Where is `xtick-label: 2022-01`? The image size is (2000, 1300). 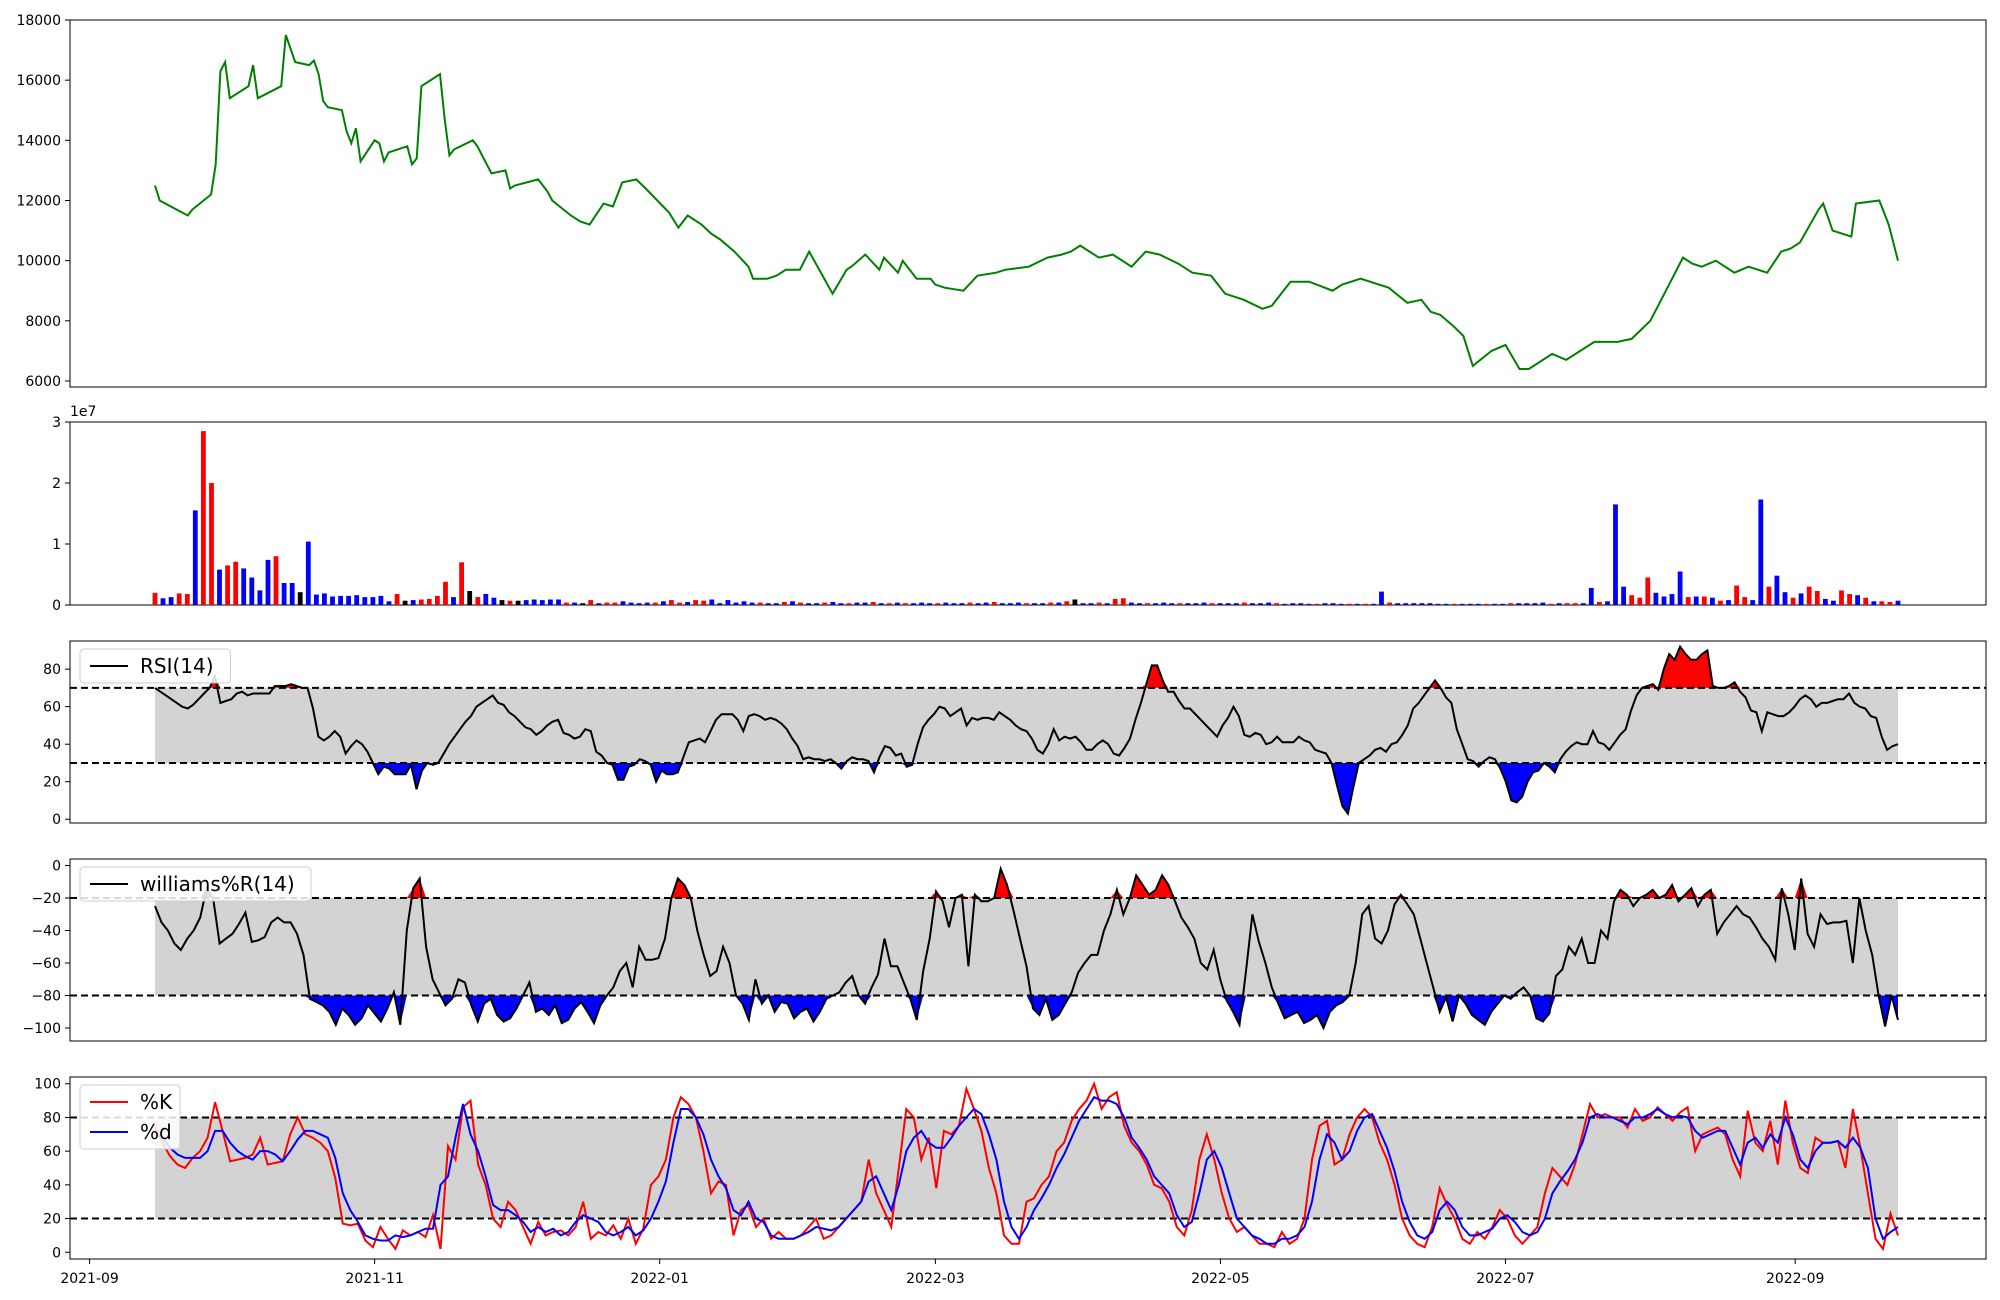
xtick-label: 2022-01 is located at coordinates (659, 1279).